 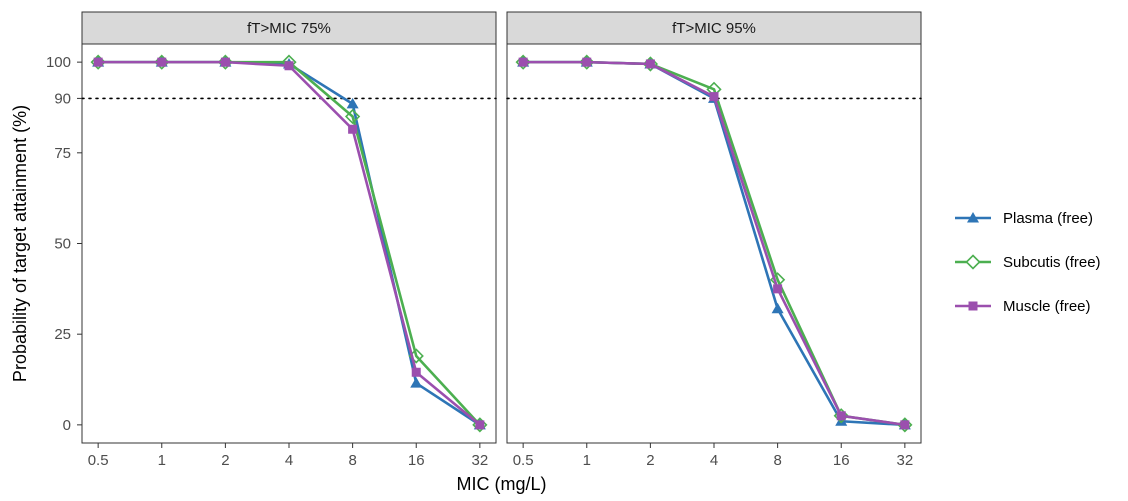 I want to click on legend-label: Subcutis (free), so click(x=1052, y=262).